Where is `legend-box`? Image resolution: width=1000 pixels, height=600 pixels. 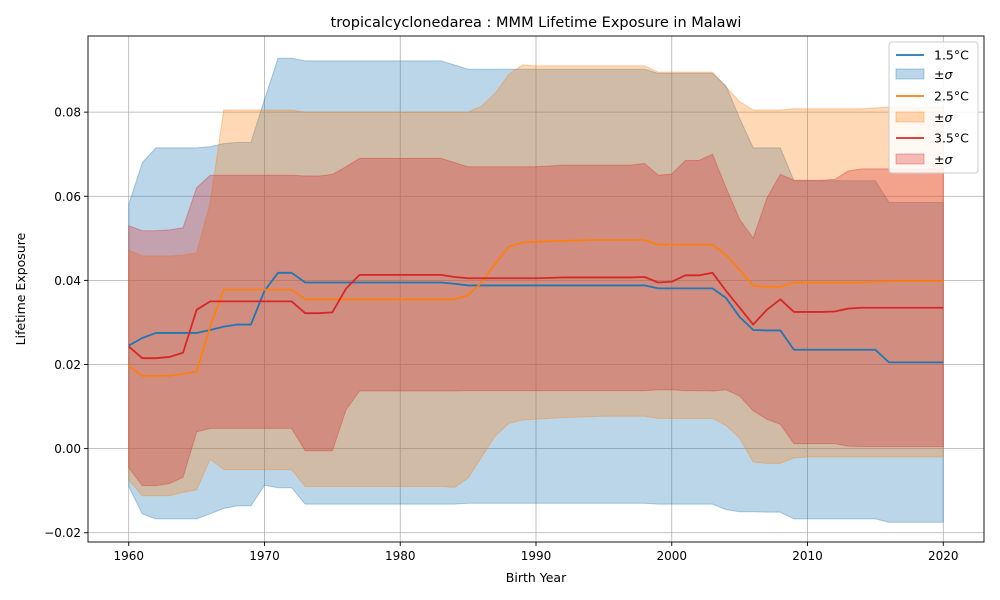 legend-box is located at coordinates (933, 107).